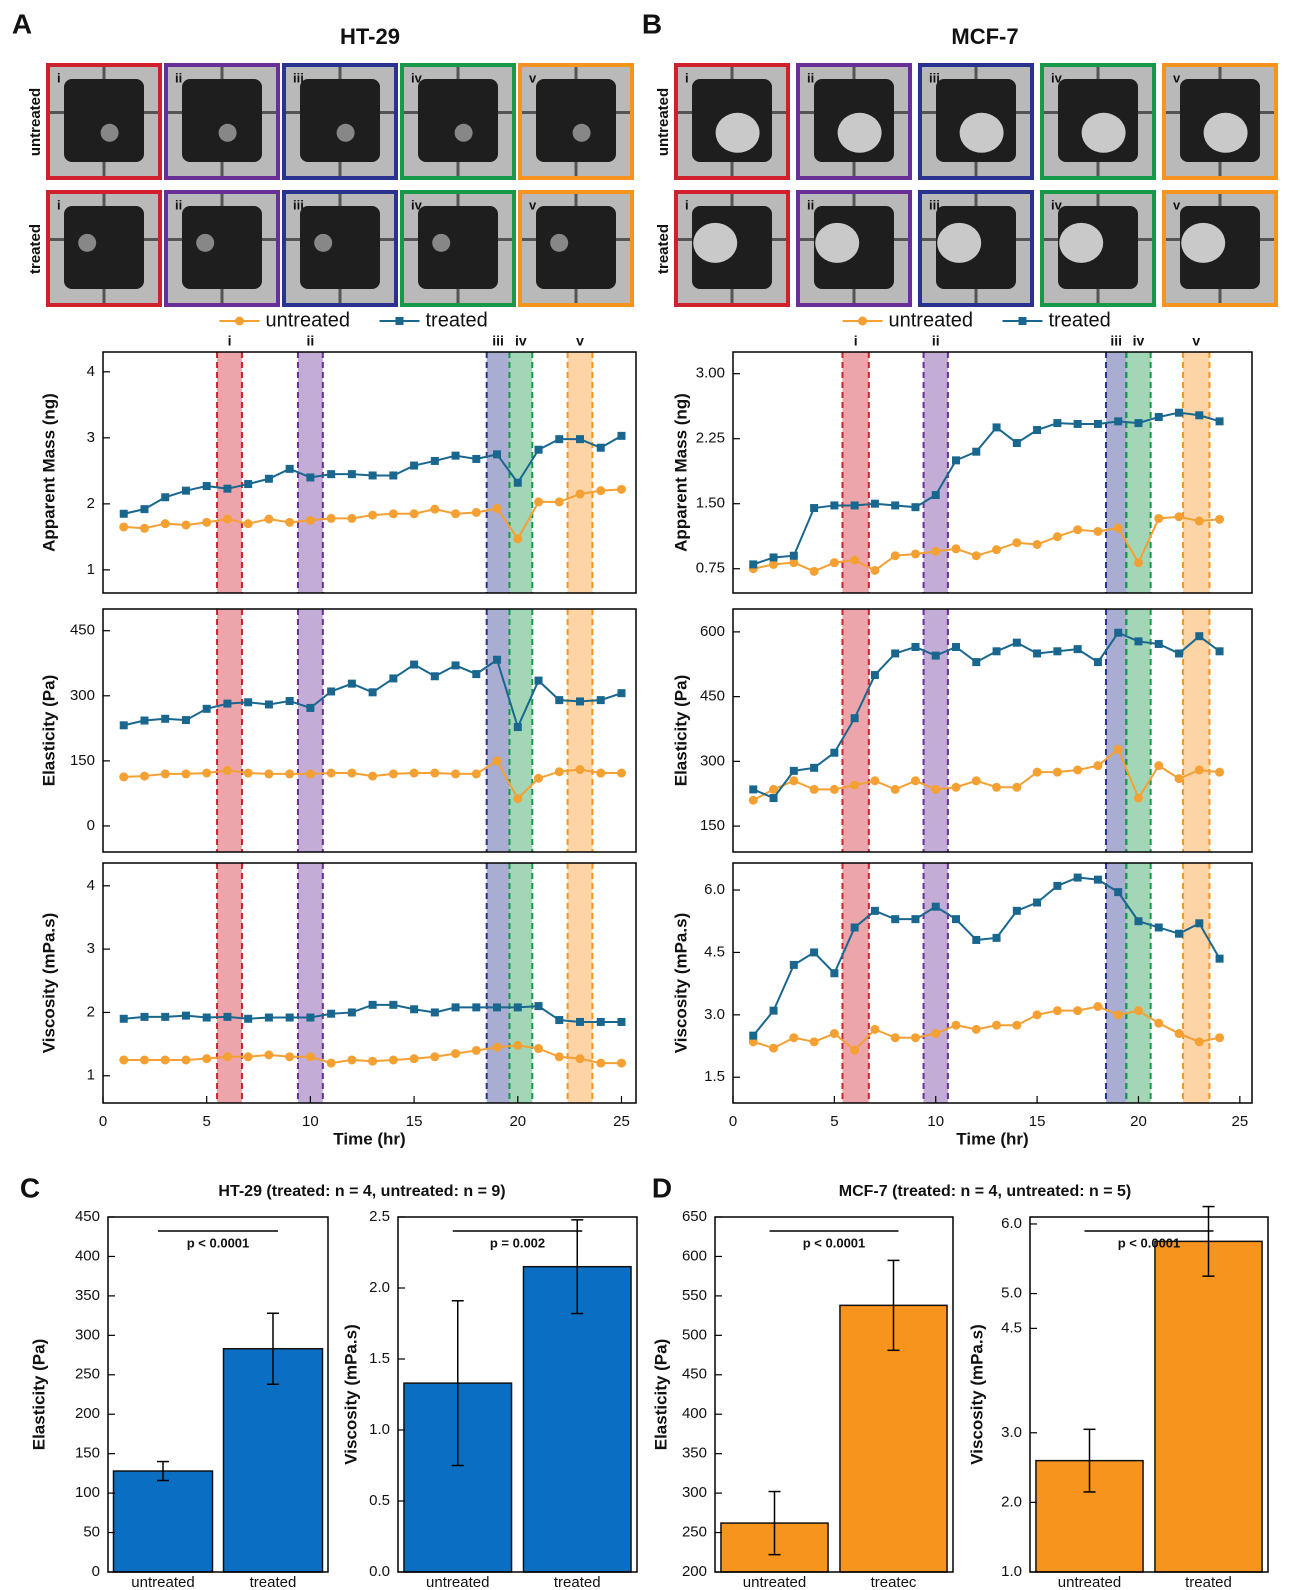 This screenshot has width=1293, height=1590. What do you see at coordinates (710, 568) in the screenshot?
I see `y-tick-label: 0.75` at bounding box center [710, 568].